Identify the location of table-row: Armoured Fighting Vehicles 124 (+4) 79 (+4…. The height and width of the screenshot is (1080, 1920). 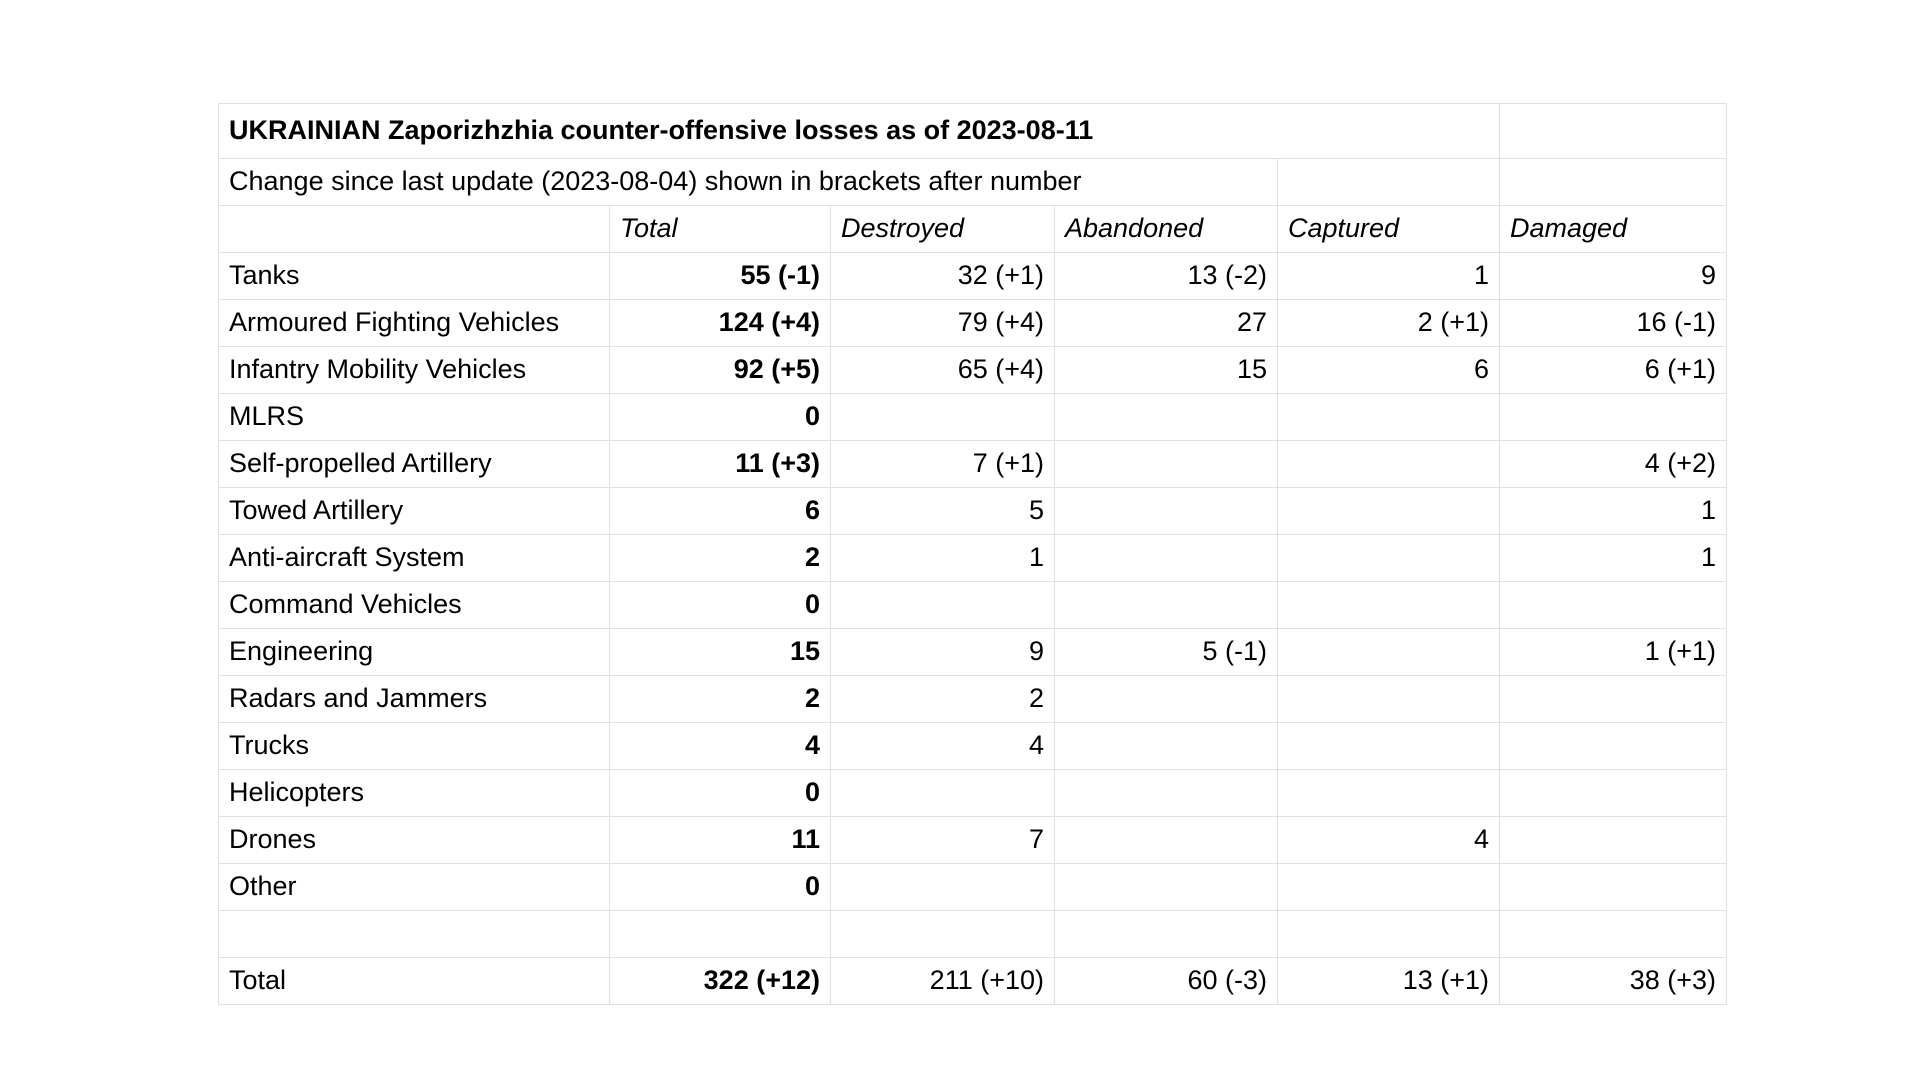
(972, 323).